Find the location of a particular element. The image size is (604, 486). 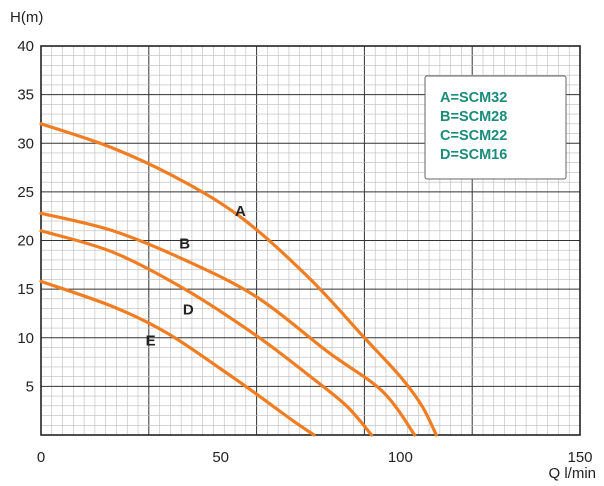

x-axis-title: Q l/min is located at coordinates (572, 473).